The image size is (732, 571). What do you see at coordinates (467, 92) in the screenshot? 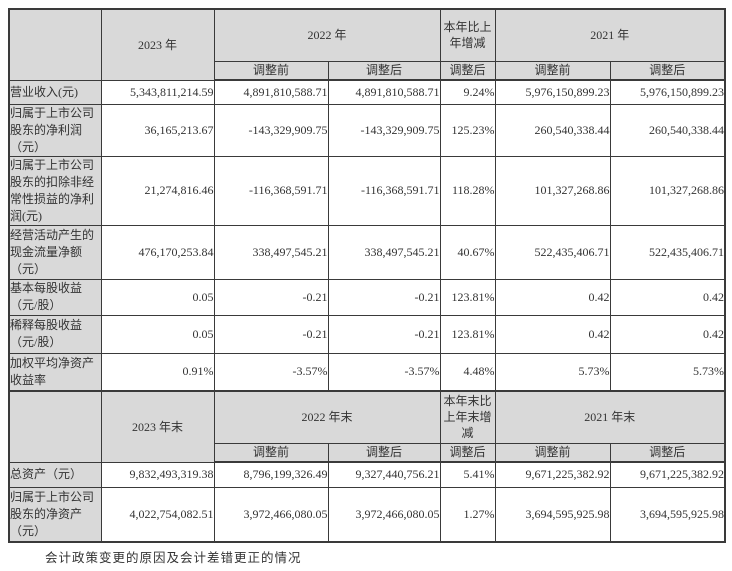
I see `value-change: 9.24%` at bounding box center [467, 92].